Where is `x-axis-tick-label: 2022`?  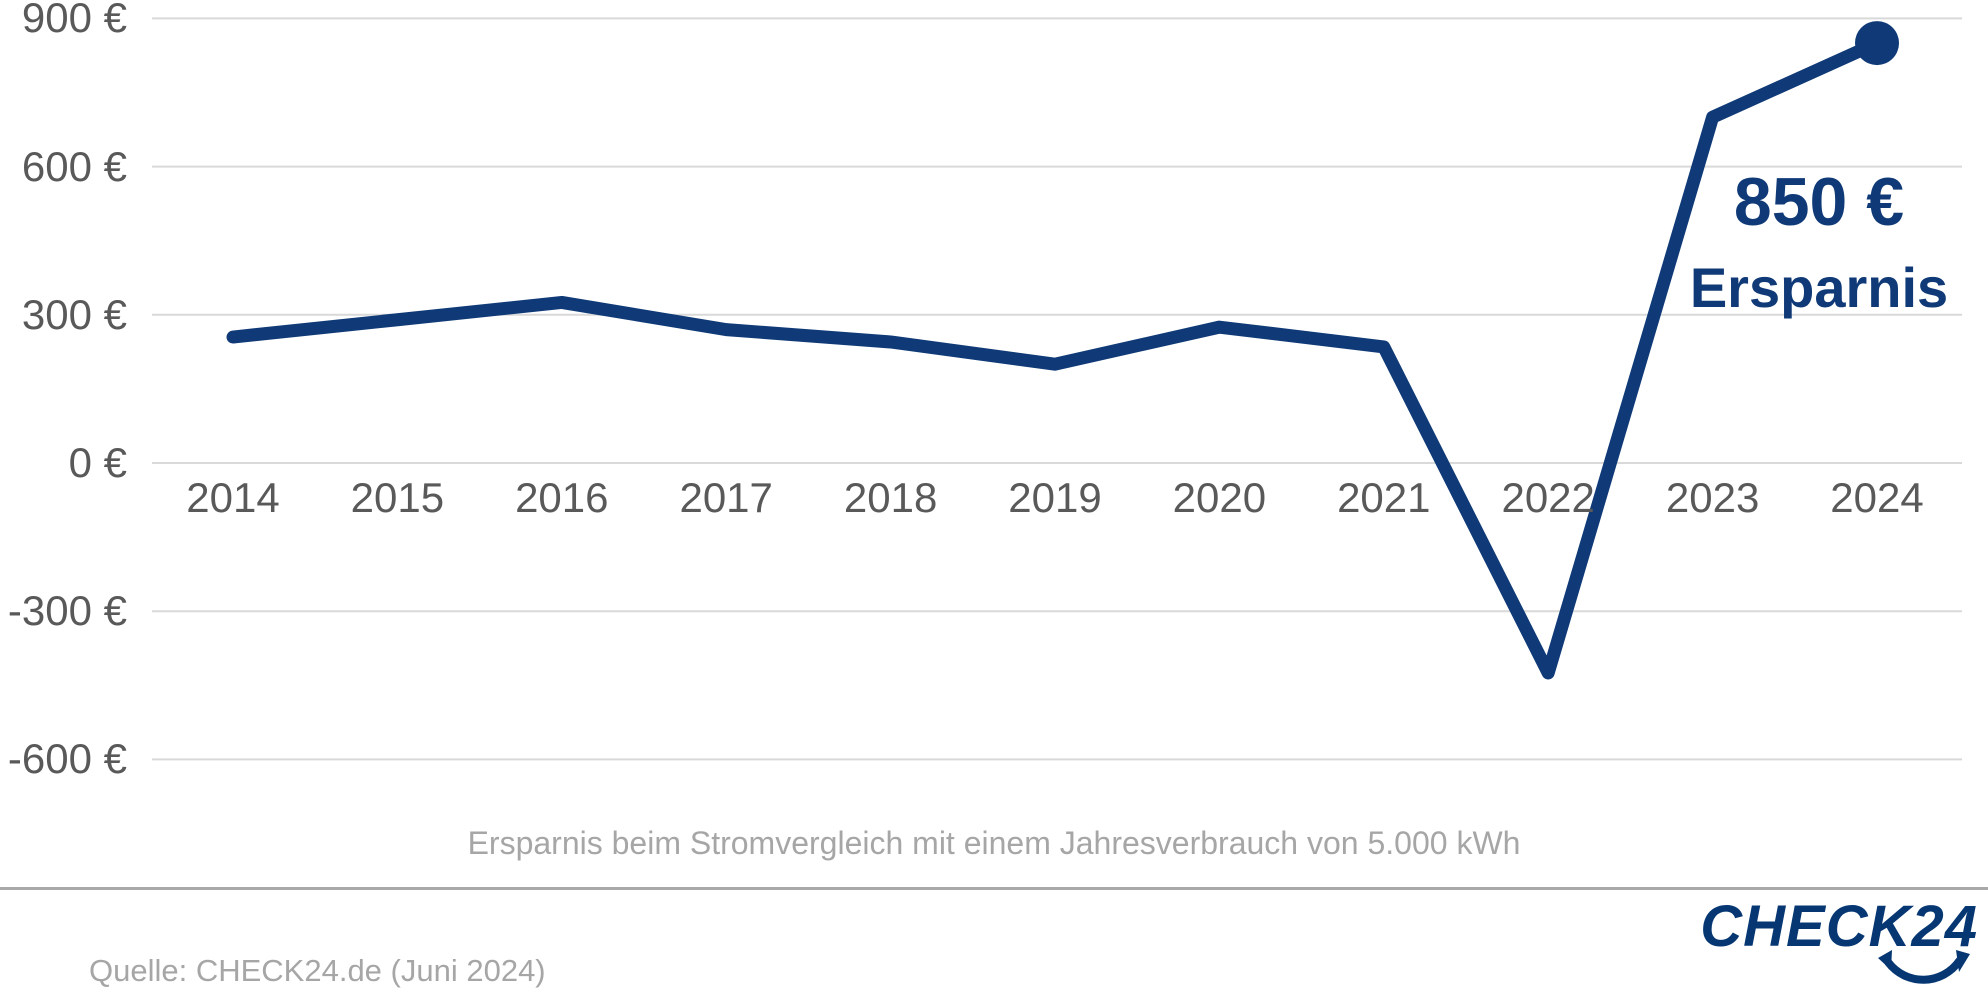
x-axis-tick-label: 2022 is located at coordinates (1548, 497).